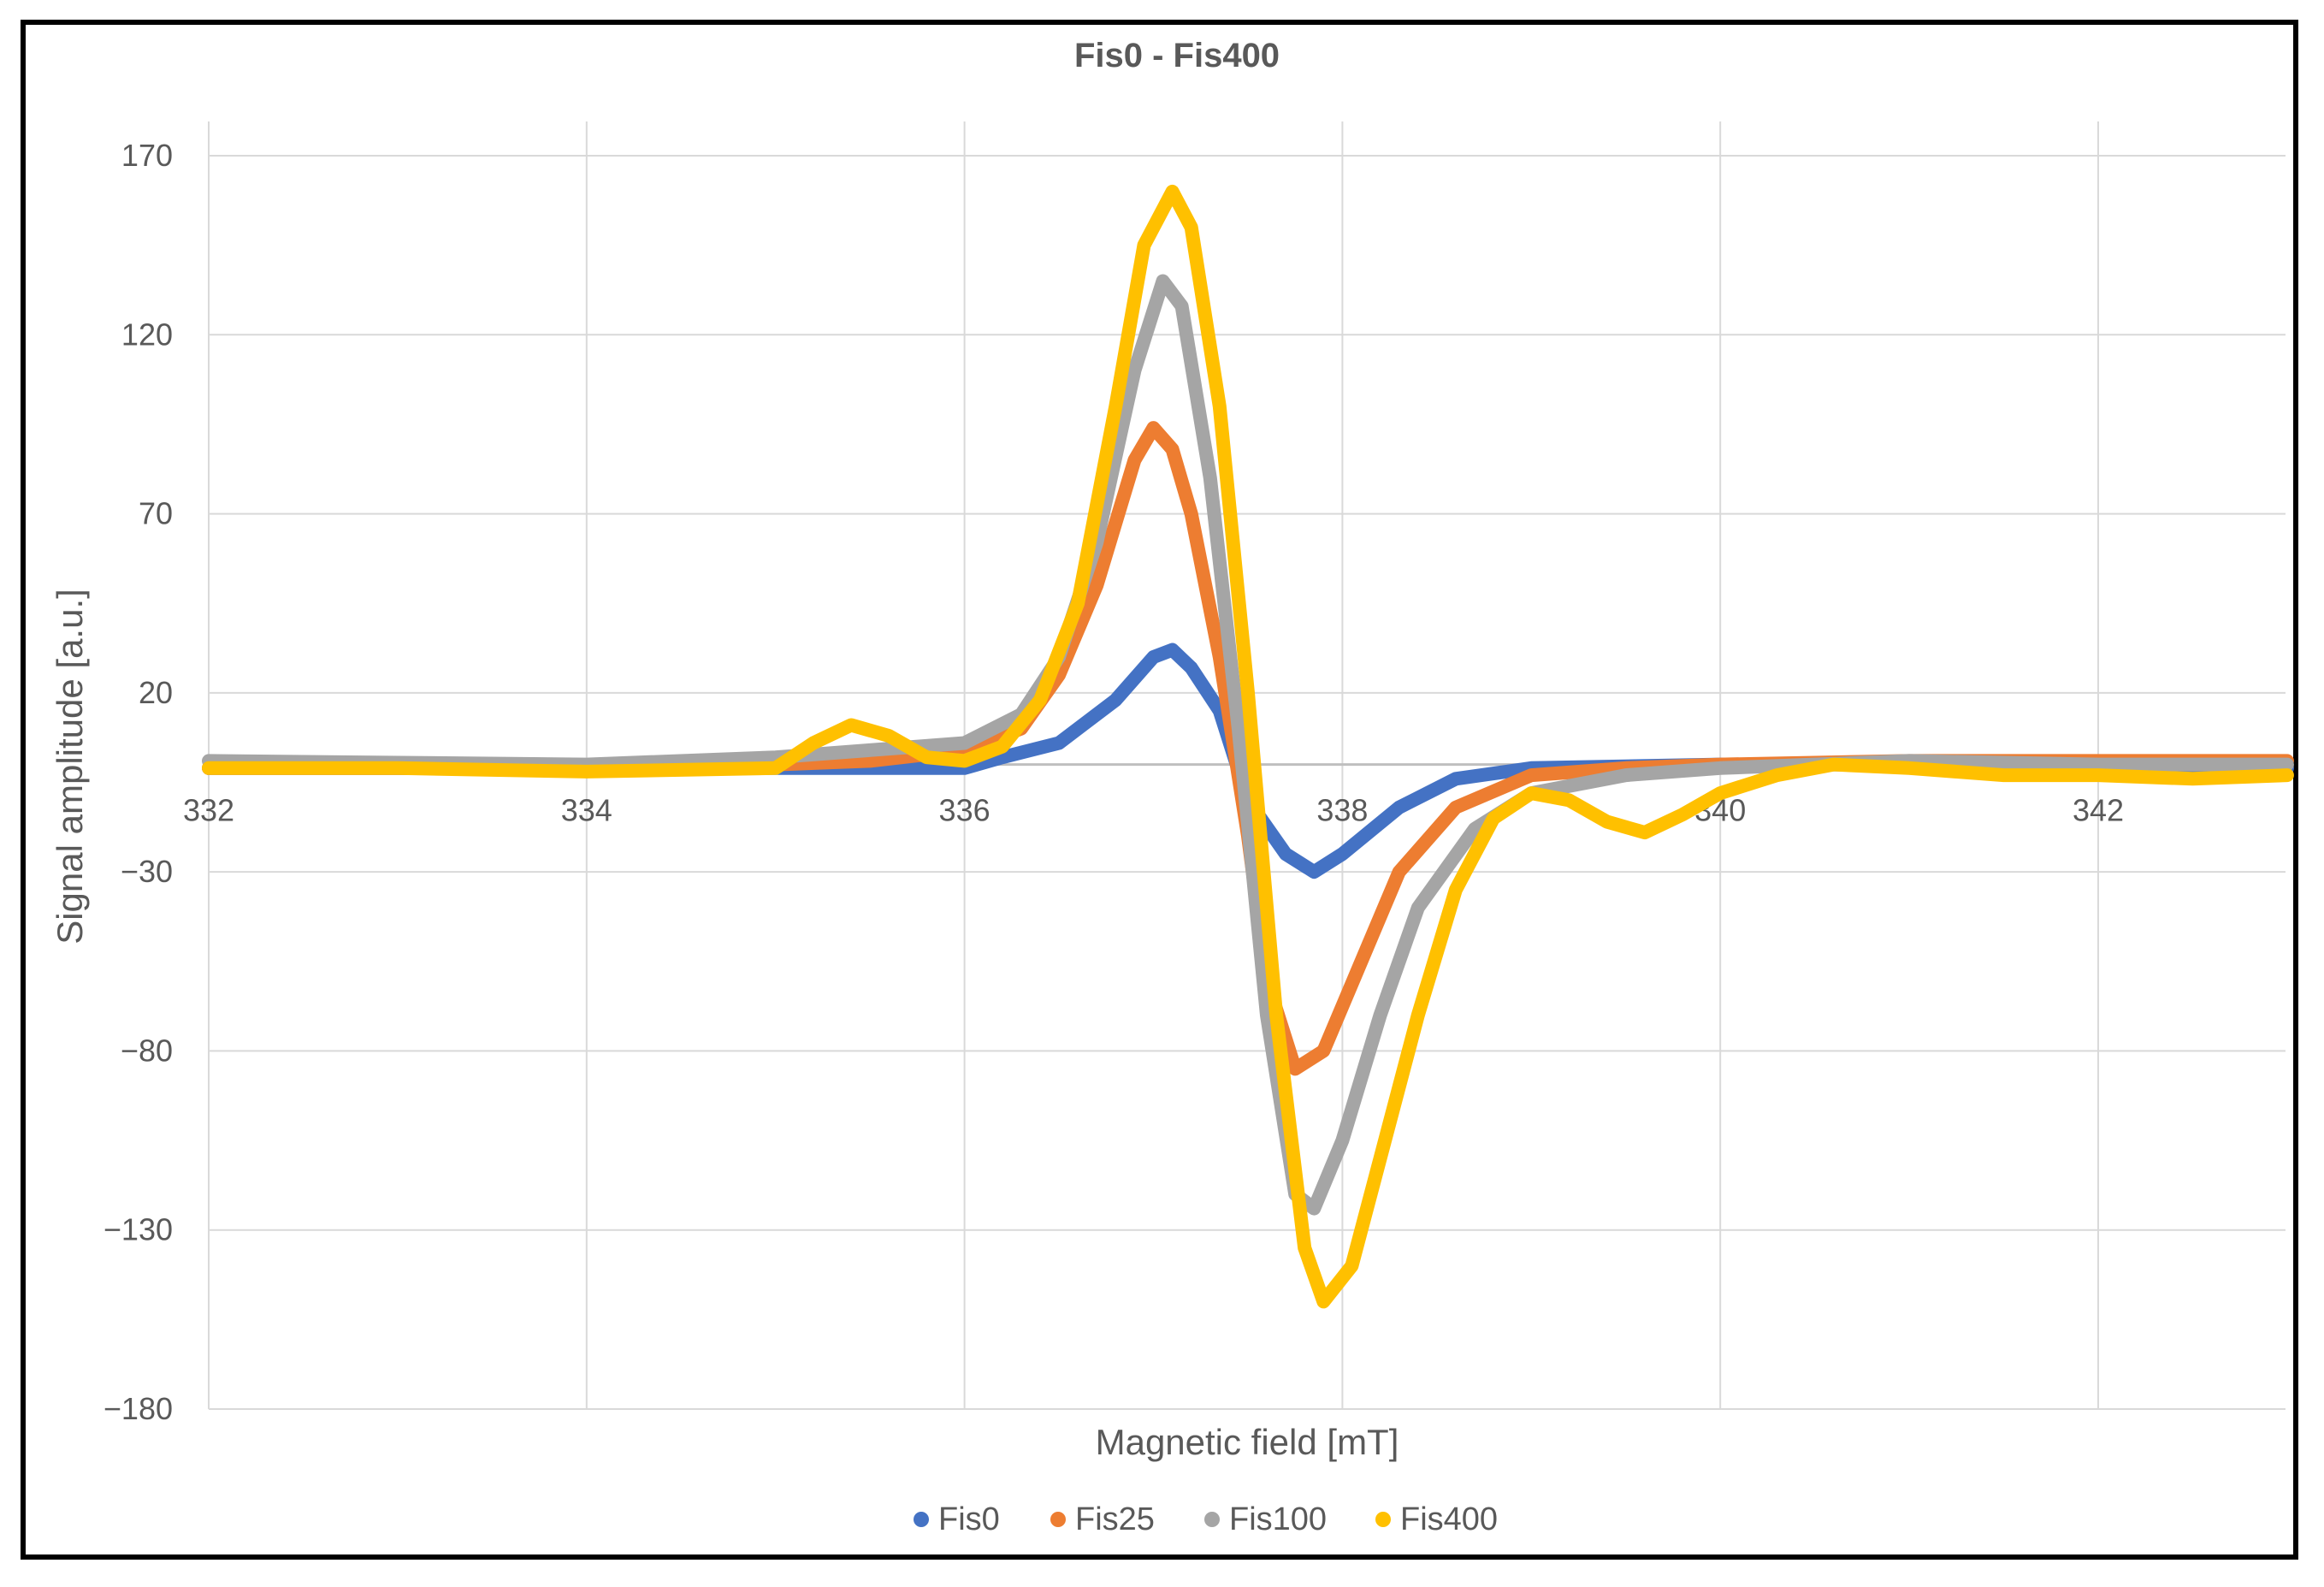 Image resolution: width=2324 pixels, height=1587 pixels. I want to click on legend-label-fis100: Fis100, so click(1278, 1519).